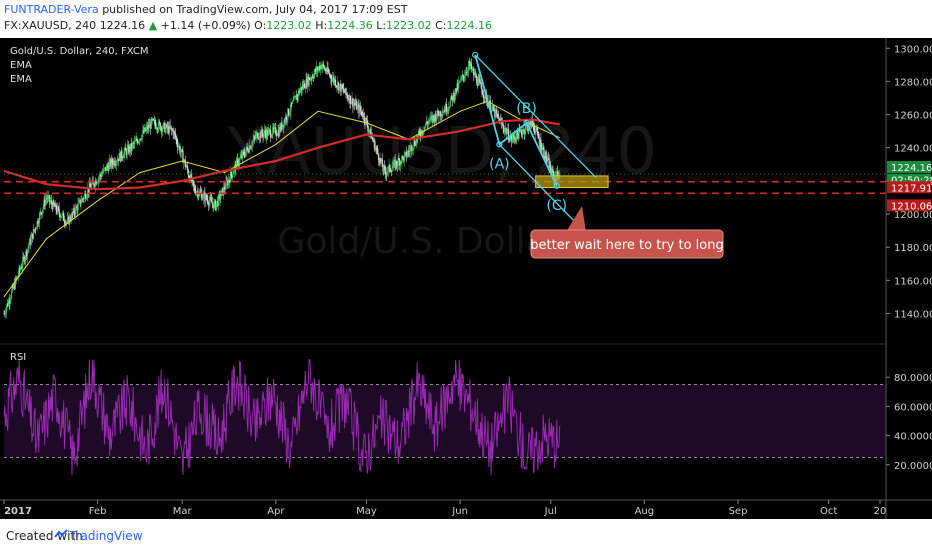 This screenshot has width=932, height=550. Describe the element at coordinates (645, 511) in the screenshot. I see `time-tick-label: Aug` at that location.